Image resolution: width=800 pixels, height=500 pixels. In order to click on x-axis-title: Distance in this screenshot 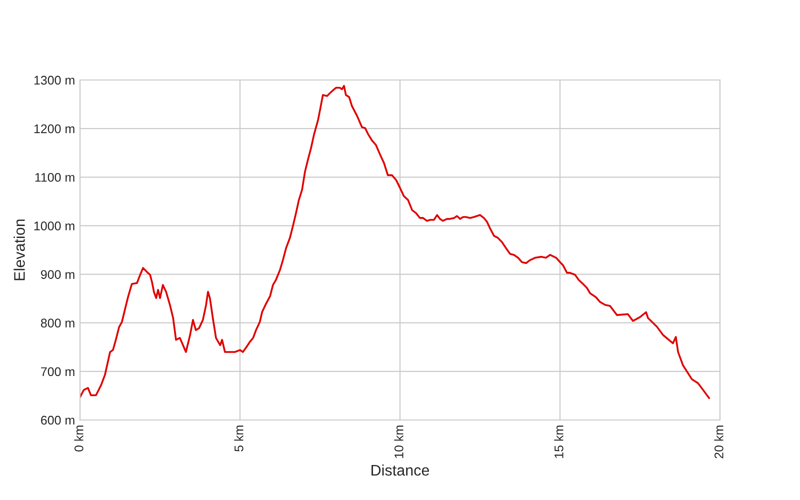, I will do `click(401, 470)`.